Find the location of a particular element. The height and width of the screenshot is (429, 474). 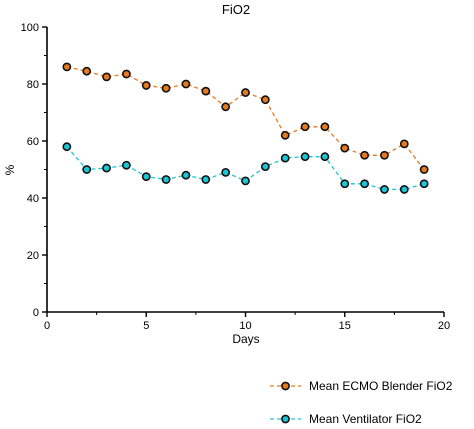

legend-item: Mean ECMO Blender FiO2 is located at coordinates (361, 386).